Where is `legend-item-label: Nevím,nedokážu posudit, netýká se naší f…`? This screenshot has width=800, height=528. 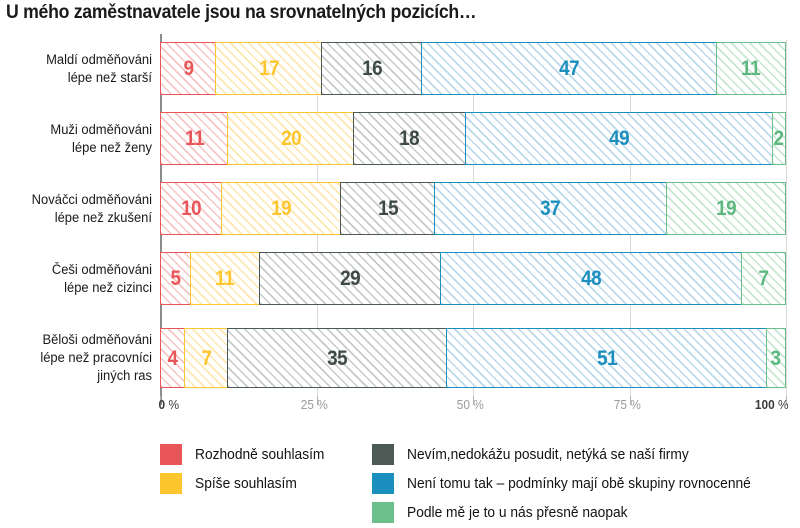 legend-item-label: Nevím,nedokážu posudit, netýká se naší f… is located at coordinates (548, 454).